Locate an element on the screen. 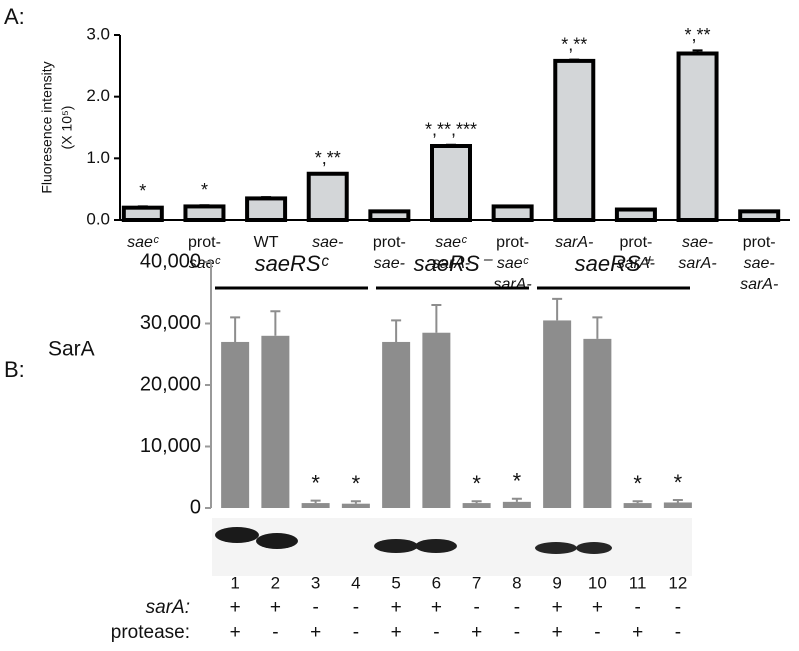 This screenshot has width=799, height=651. western-blot is located at coordinates (452, 547).